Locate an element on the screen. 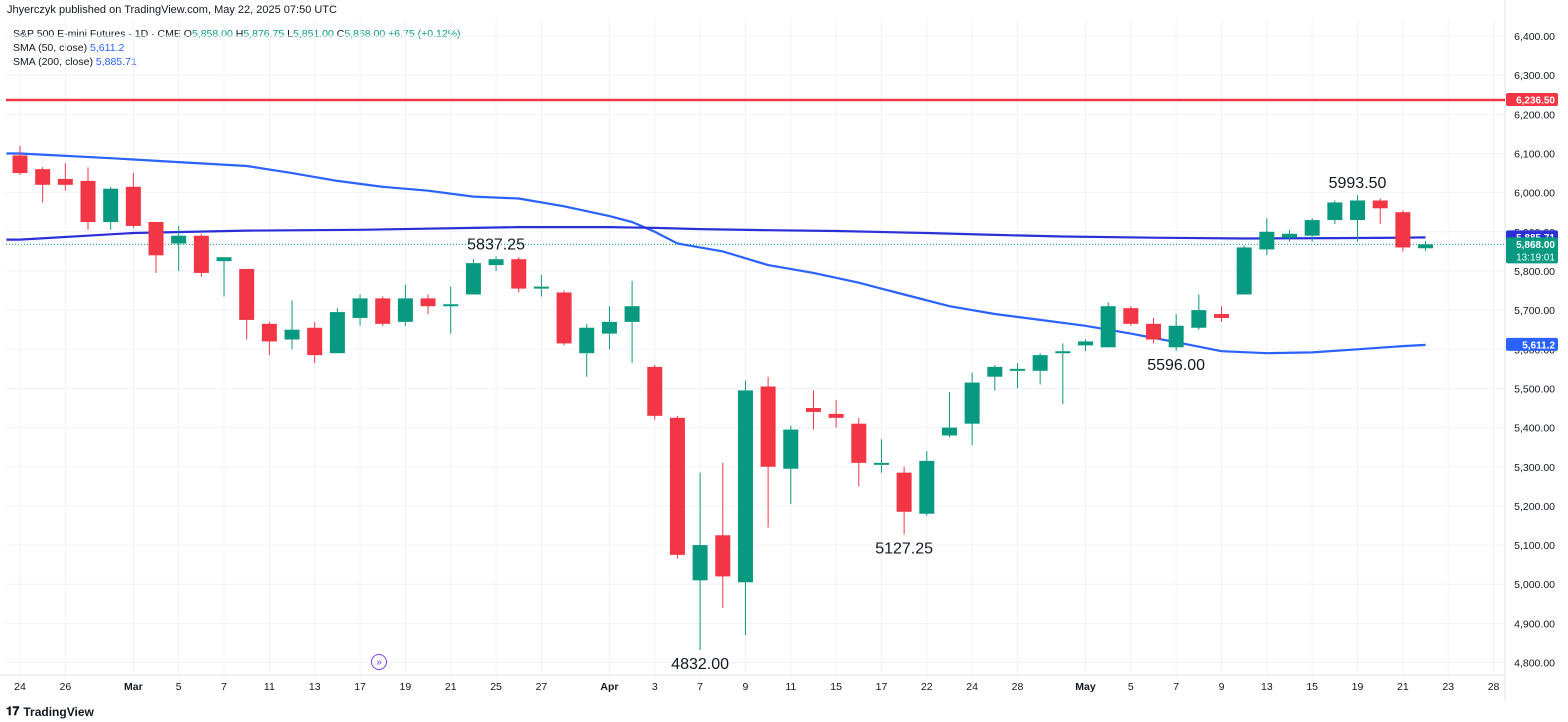 The height and width of the screenshot is (722, 1568). price-annotation: 5837.25 is located at coordinates (496, 244).